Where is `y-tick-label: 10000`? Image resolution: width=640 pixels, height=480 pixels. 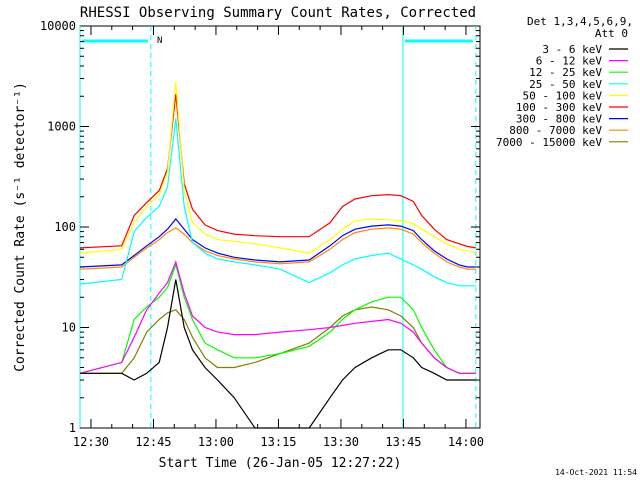 y-tick-label: 10000 is located at coordinates (58, 26).